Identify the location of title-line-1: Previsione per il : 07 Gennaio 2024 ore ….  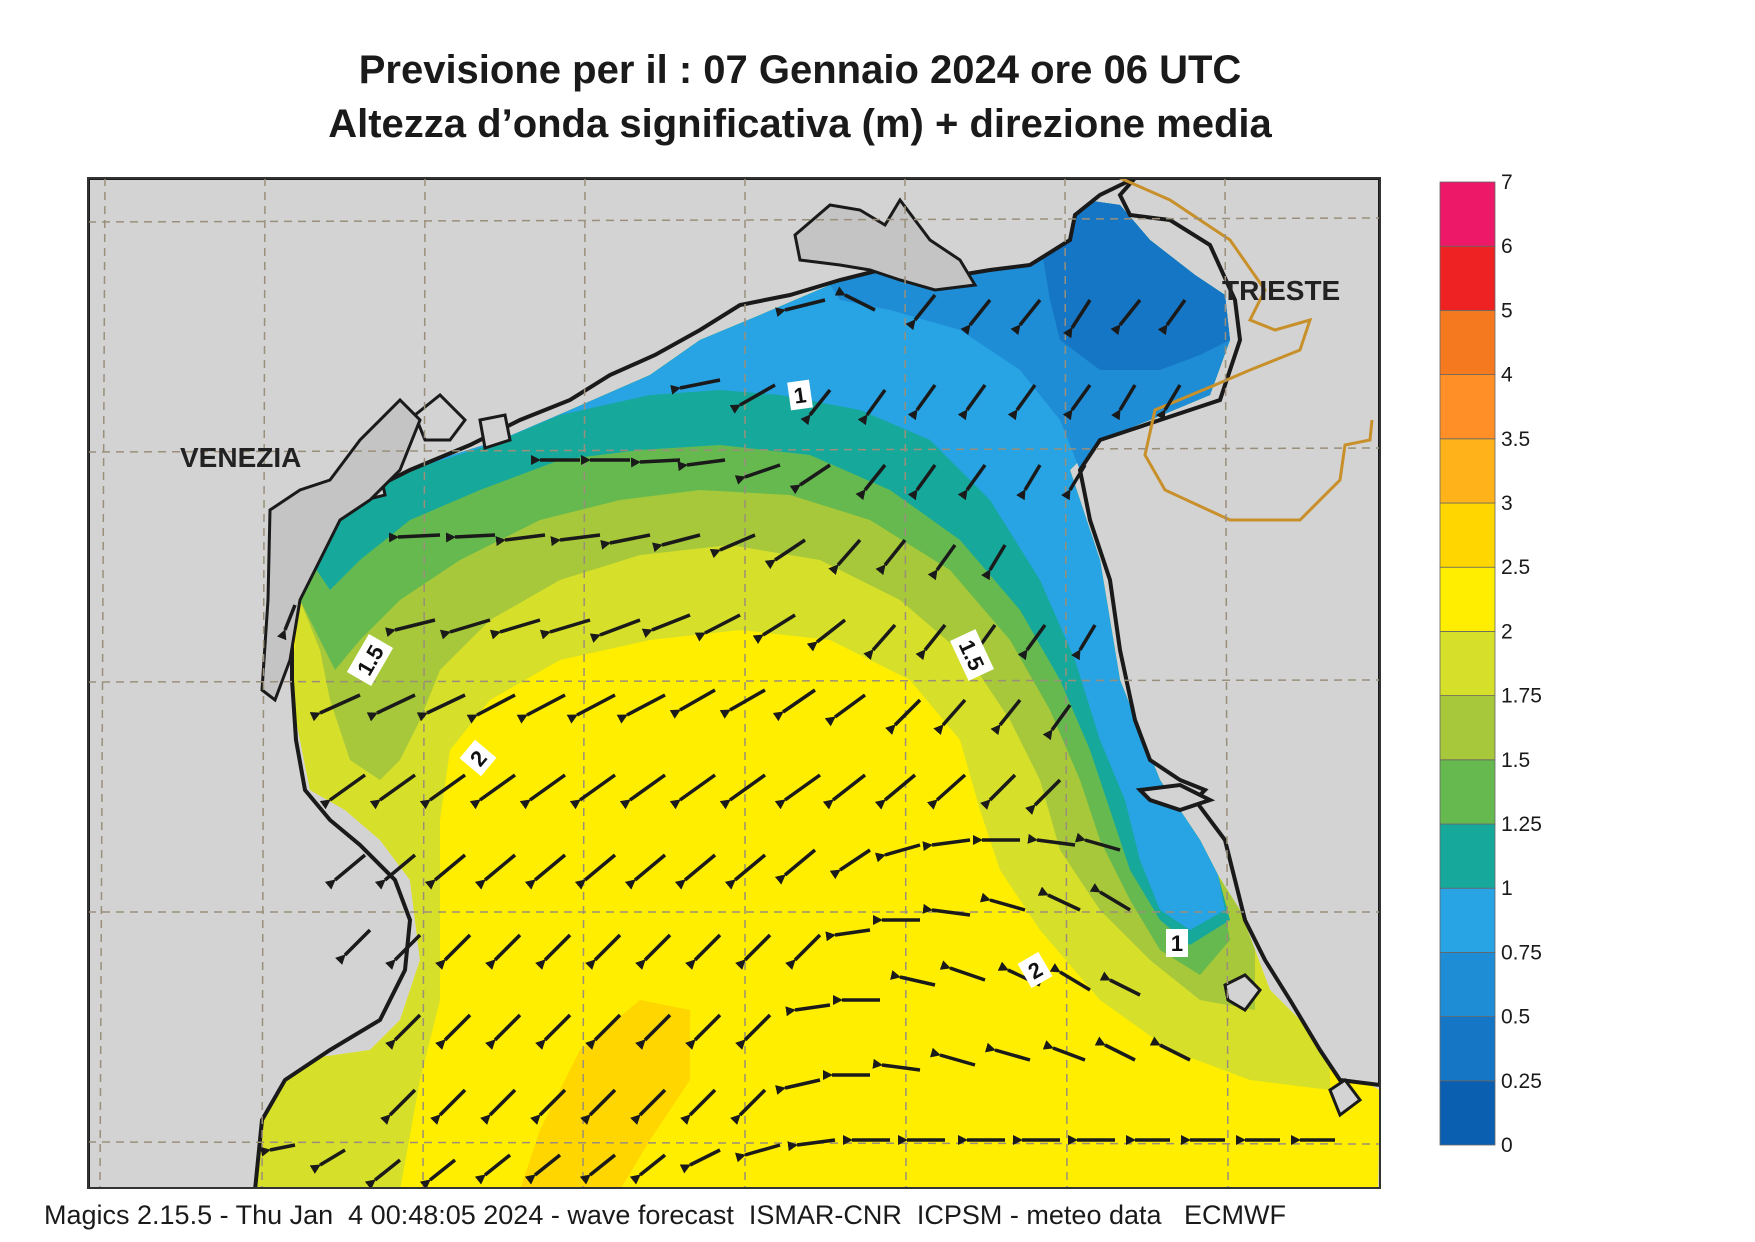
(800, 70).